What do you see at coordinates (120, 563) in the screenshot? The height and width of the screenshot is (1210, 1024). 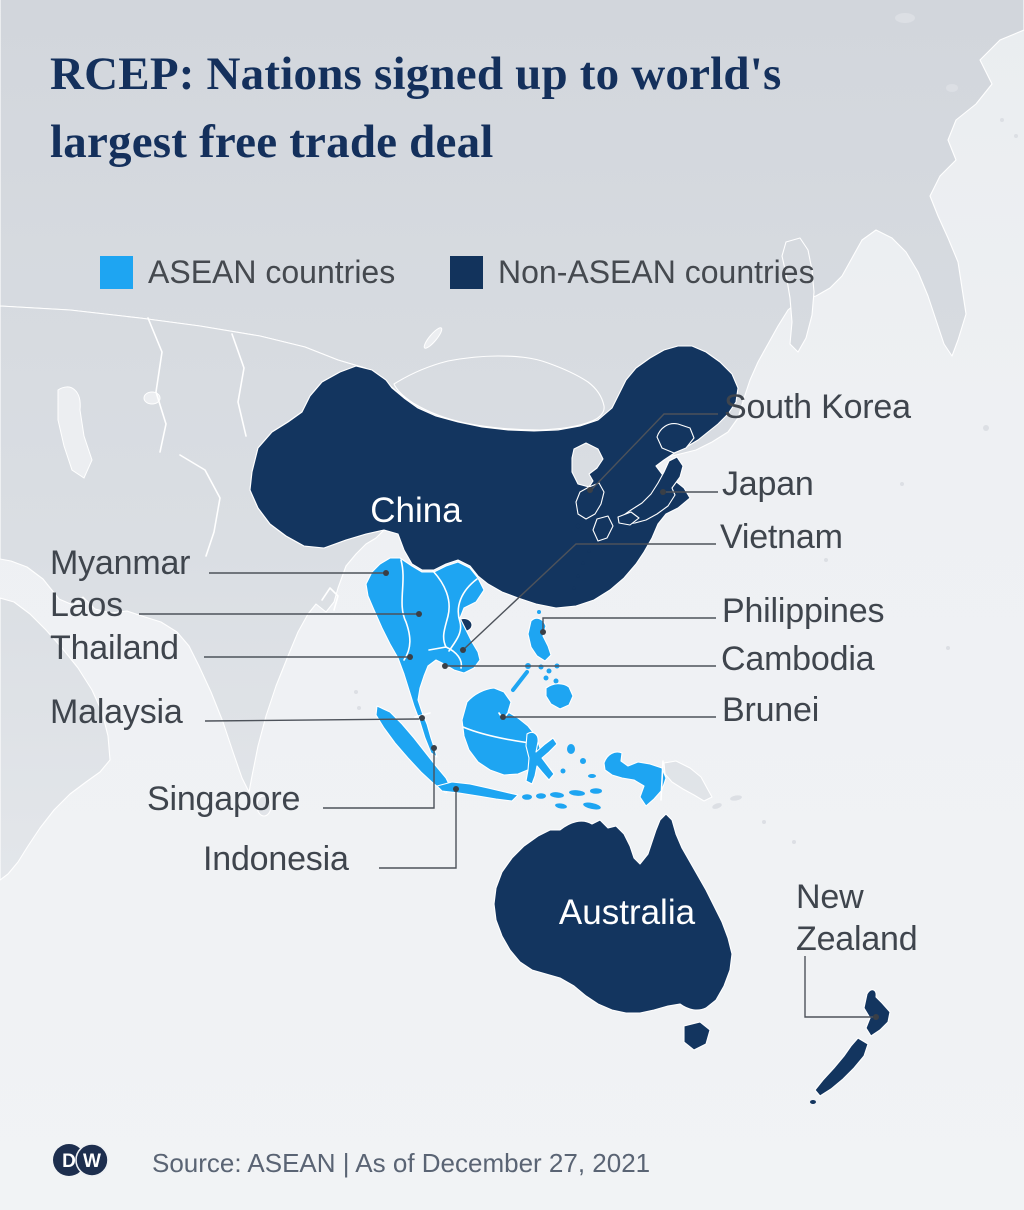 I see `label-myanmar: Myanmar` at bounding box center [120, 563].